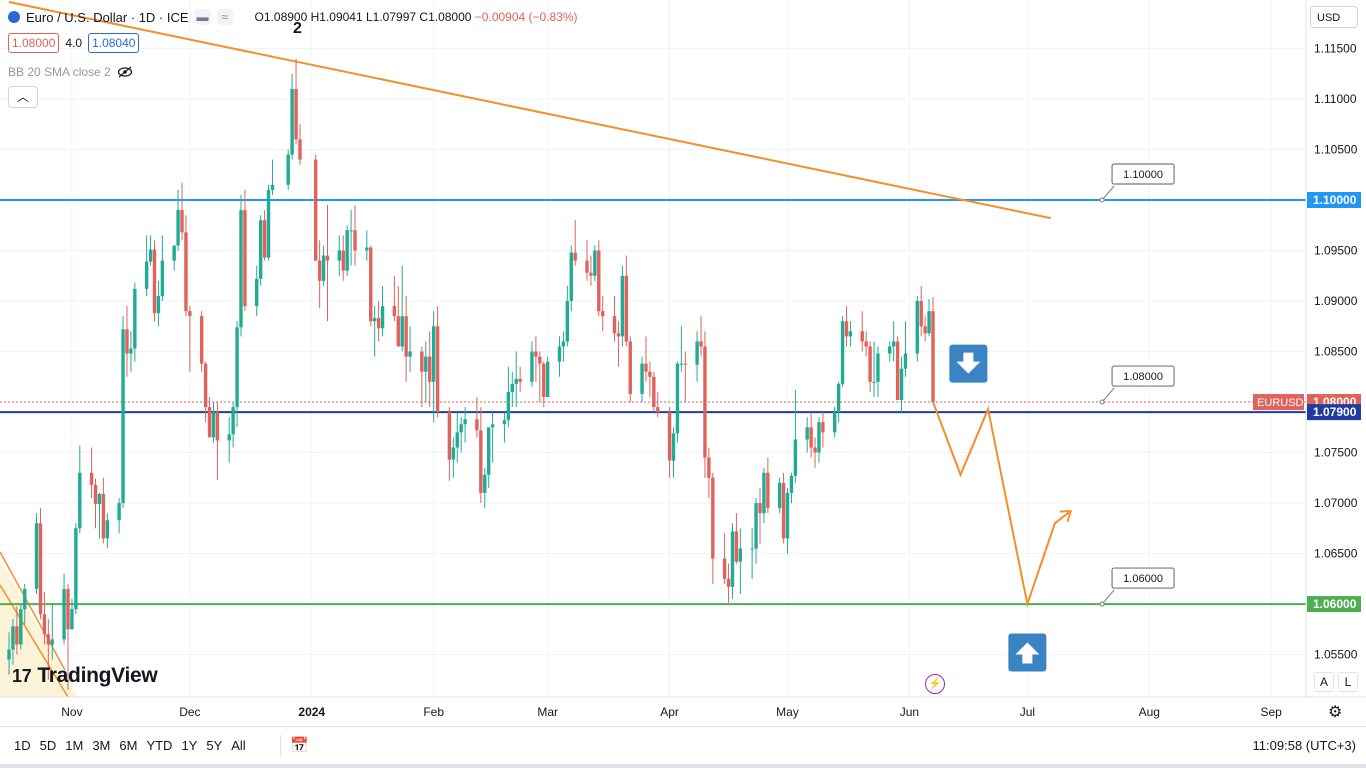 Image resolution: width=1366 pixels, height=768 pixels. I want to click on clock: 11:09:58 (UTC+3), so click(1304, 745).